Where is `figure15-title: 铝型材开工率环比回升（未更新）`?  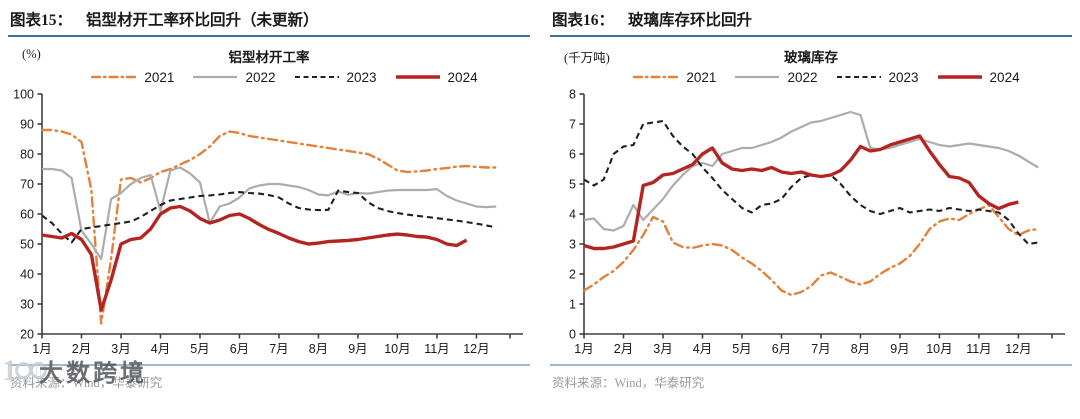
figure15-title: 铝型材开工率环比回升（未更新） is located at coordinates (202, 20).